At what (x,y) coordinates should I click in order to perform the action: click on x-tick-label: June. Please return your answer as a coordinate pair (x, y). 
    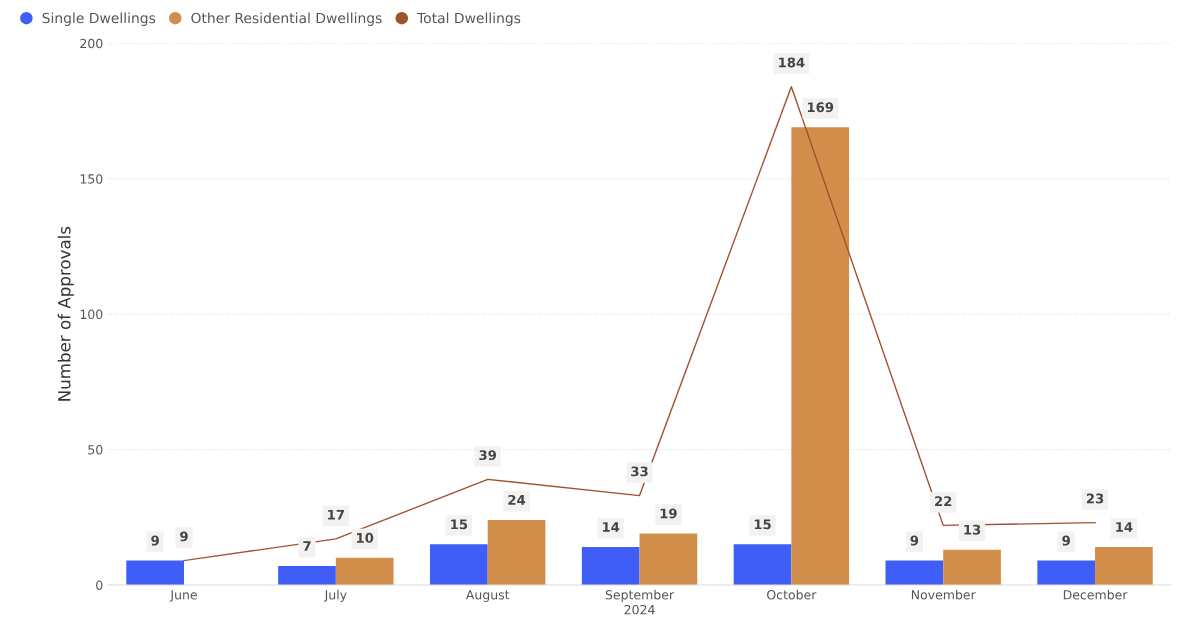
    Looking at the image, I should click on (183, 596).